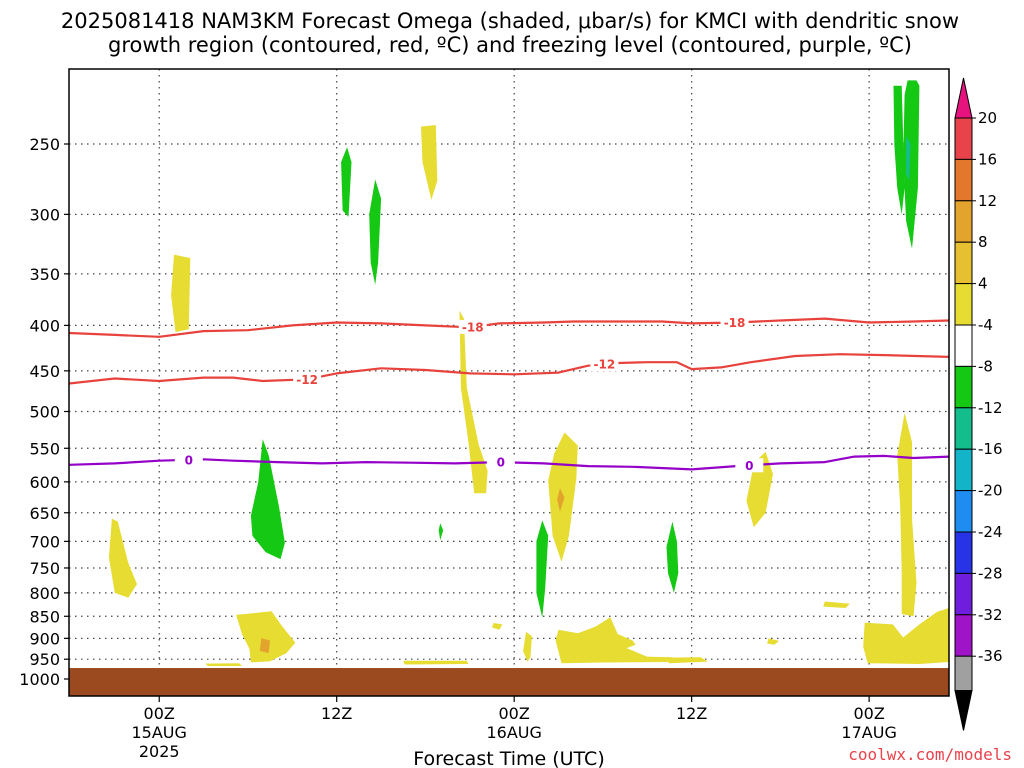  What do you see at coordinates (990, 408) in the screenshot?
I see `colorbar-label--12: -12` at bounding box center [990, 408].